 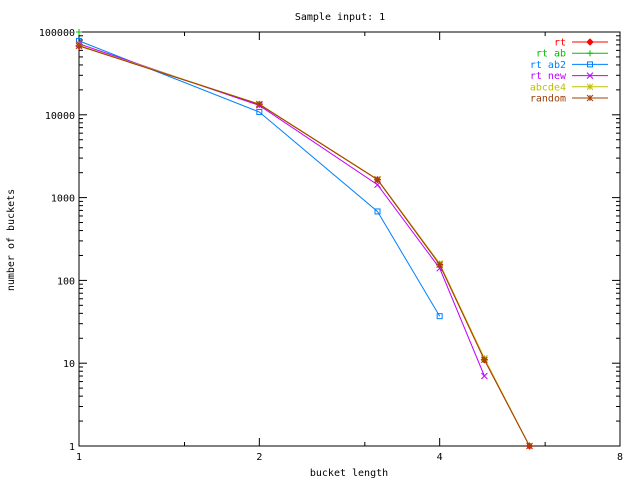 I want to click on x-tick-label: 2, so click(x=259, y=457).